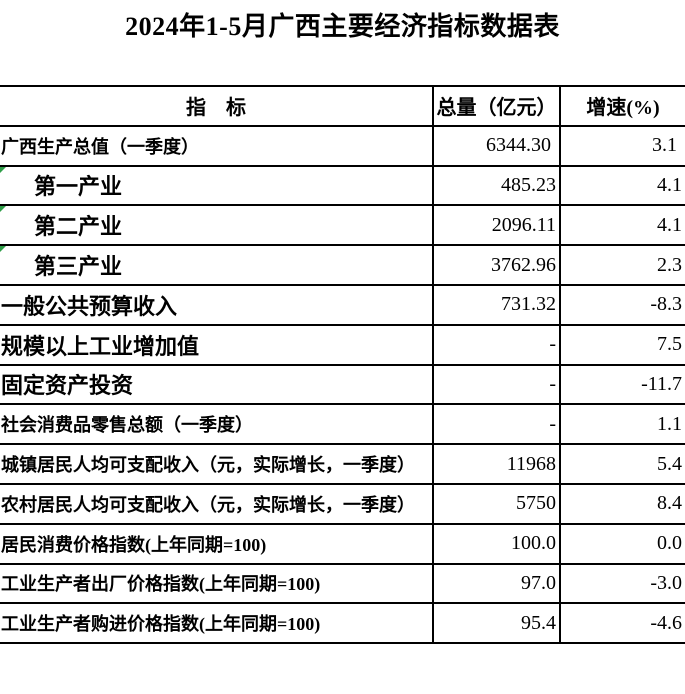  What do you see at coordinates (497, 225) in the screenshot?
I see `total-value: 2096.11` at bounding box center [497, 225].